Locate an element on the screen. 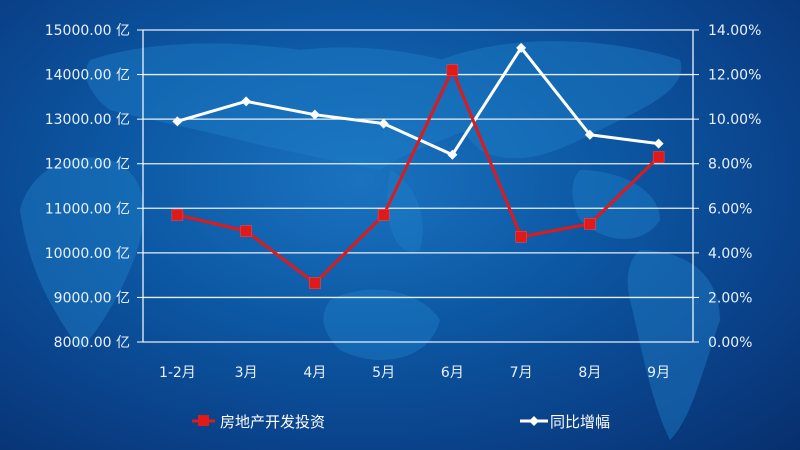 This screenshot has width=800, height=450. legend: 房地产开发投资 同比增幅 is located at coordinates (401, 422).